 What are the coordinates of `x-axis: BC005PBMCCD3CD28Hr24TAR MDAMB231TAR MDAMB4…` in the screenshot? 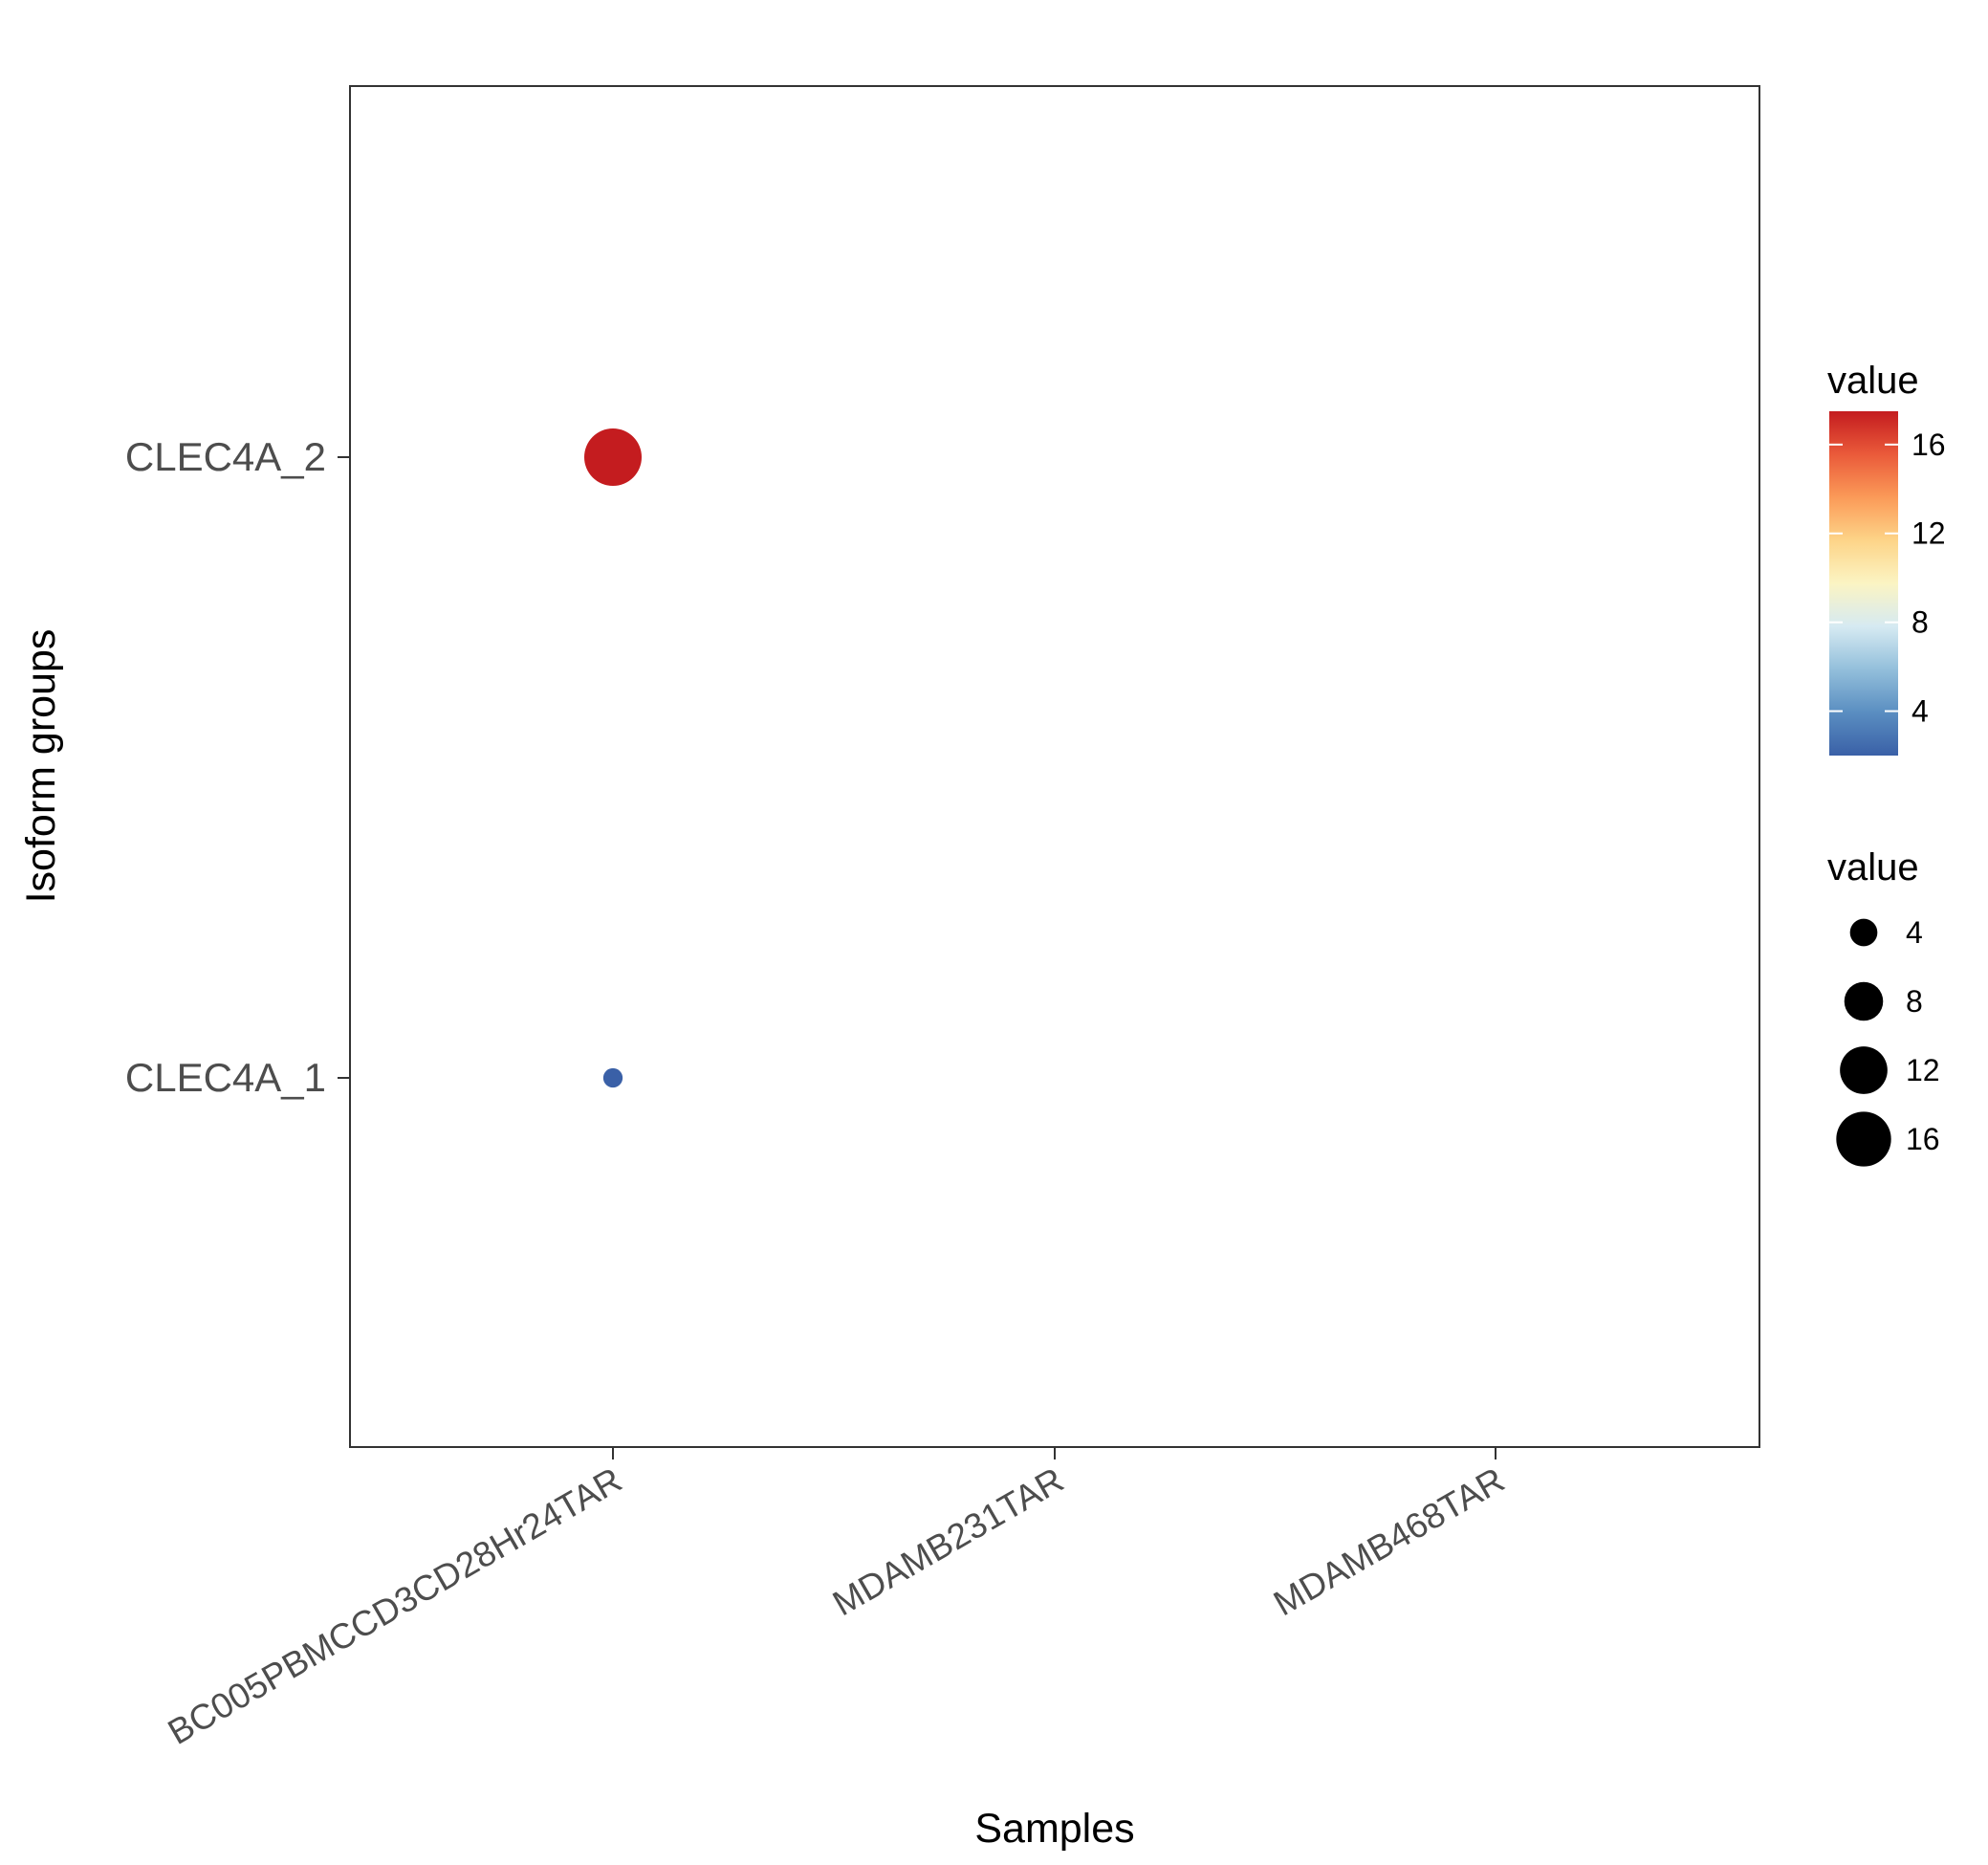 It's located at (836, 1599).